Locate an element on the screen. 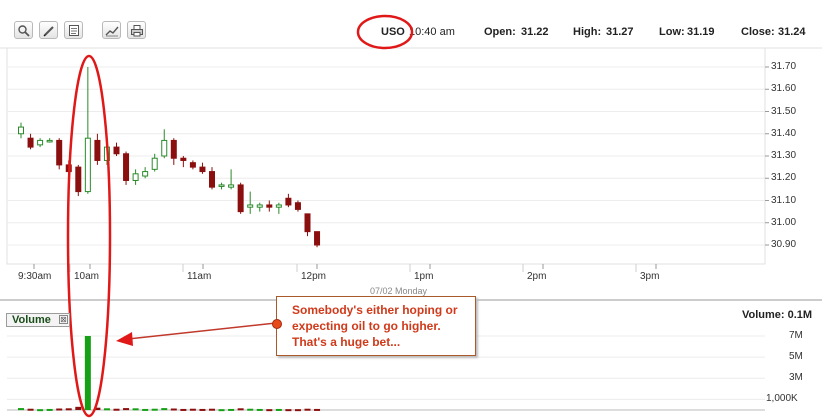 The height and width of the screenshot is (419, 822). annotation-arrowhead is located at coordinates (124, 339).